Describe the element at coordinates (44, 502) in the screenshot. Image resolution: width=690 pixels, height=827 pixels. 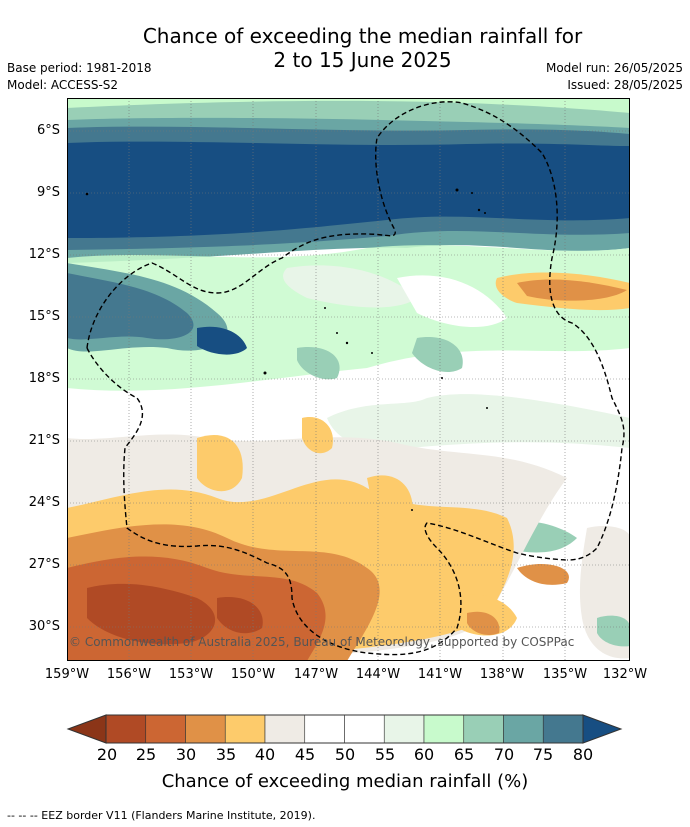
I see `lat-label-24s: 24°S` at that location.